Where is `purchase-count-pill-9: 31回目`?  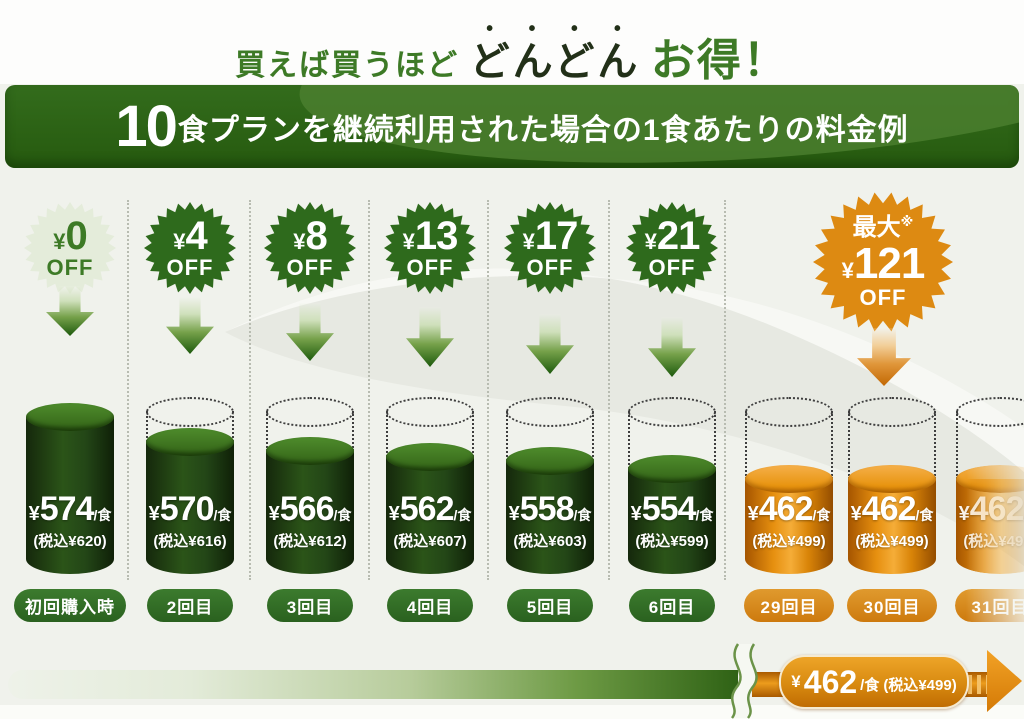 purchase-count-pill-9: 31回目 is located at coordinates (989, 605).